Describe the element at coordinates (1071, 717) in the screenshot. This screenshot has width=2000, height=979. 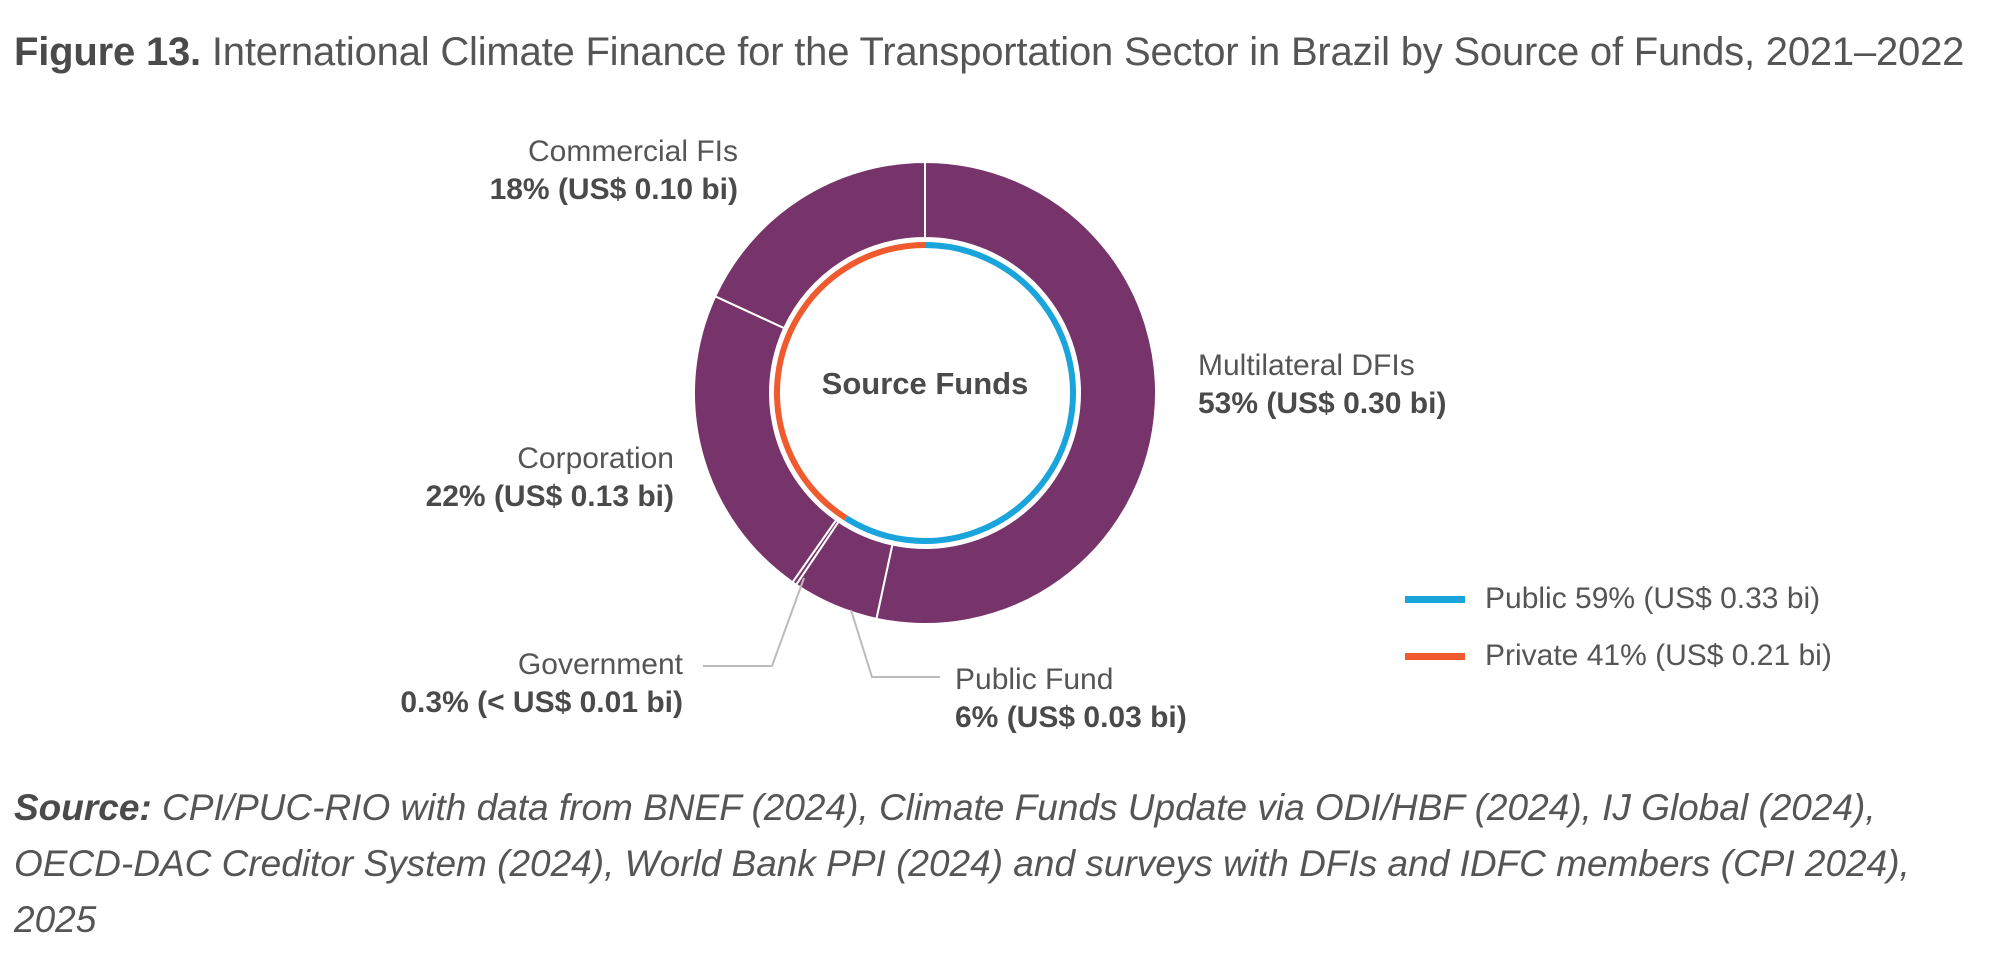
I see `label-public-fund-value: 6% (US$ 0.03 bi)` at that location.